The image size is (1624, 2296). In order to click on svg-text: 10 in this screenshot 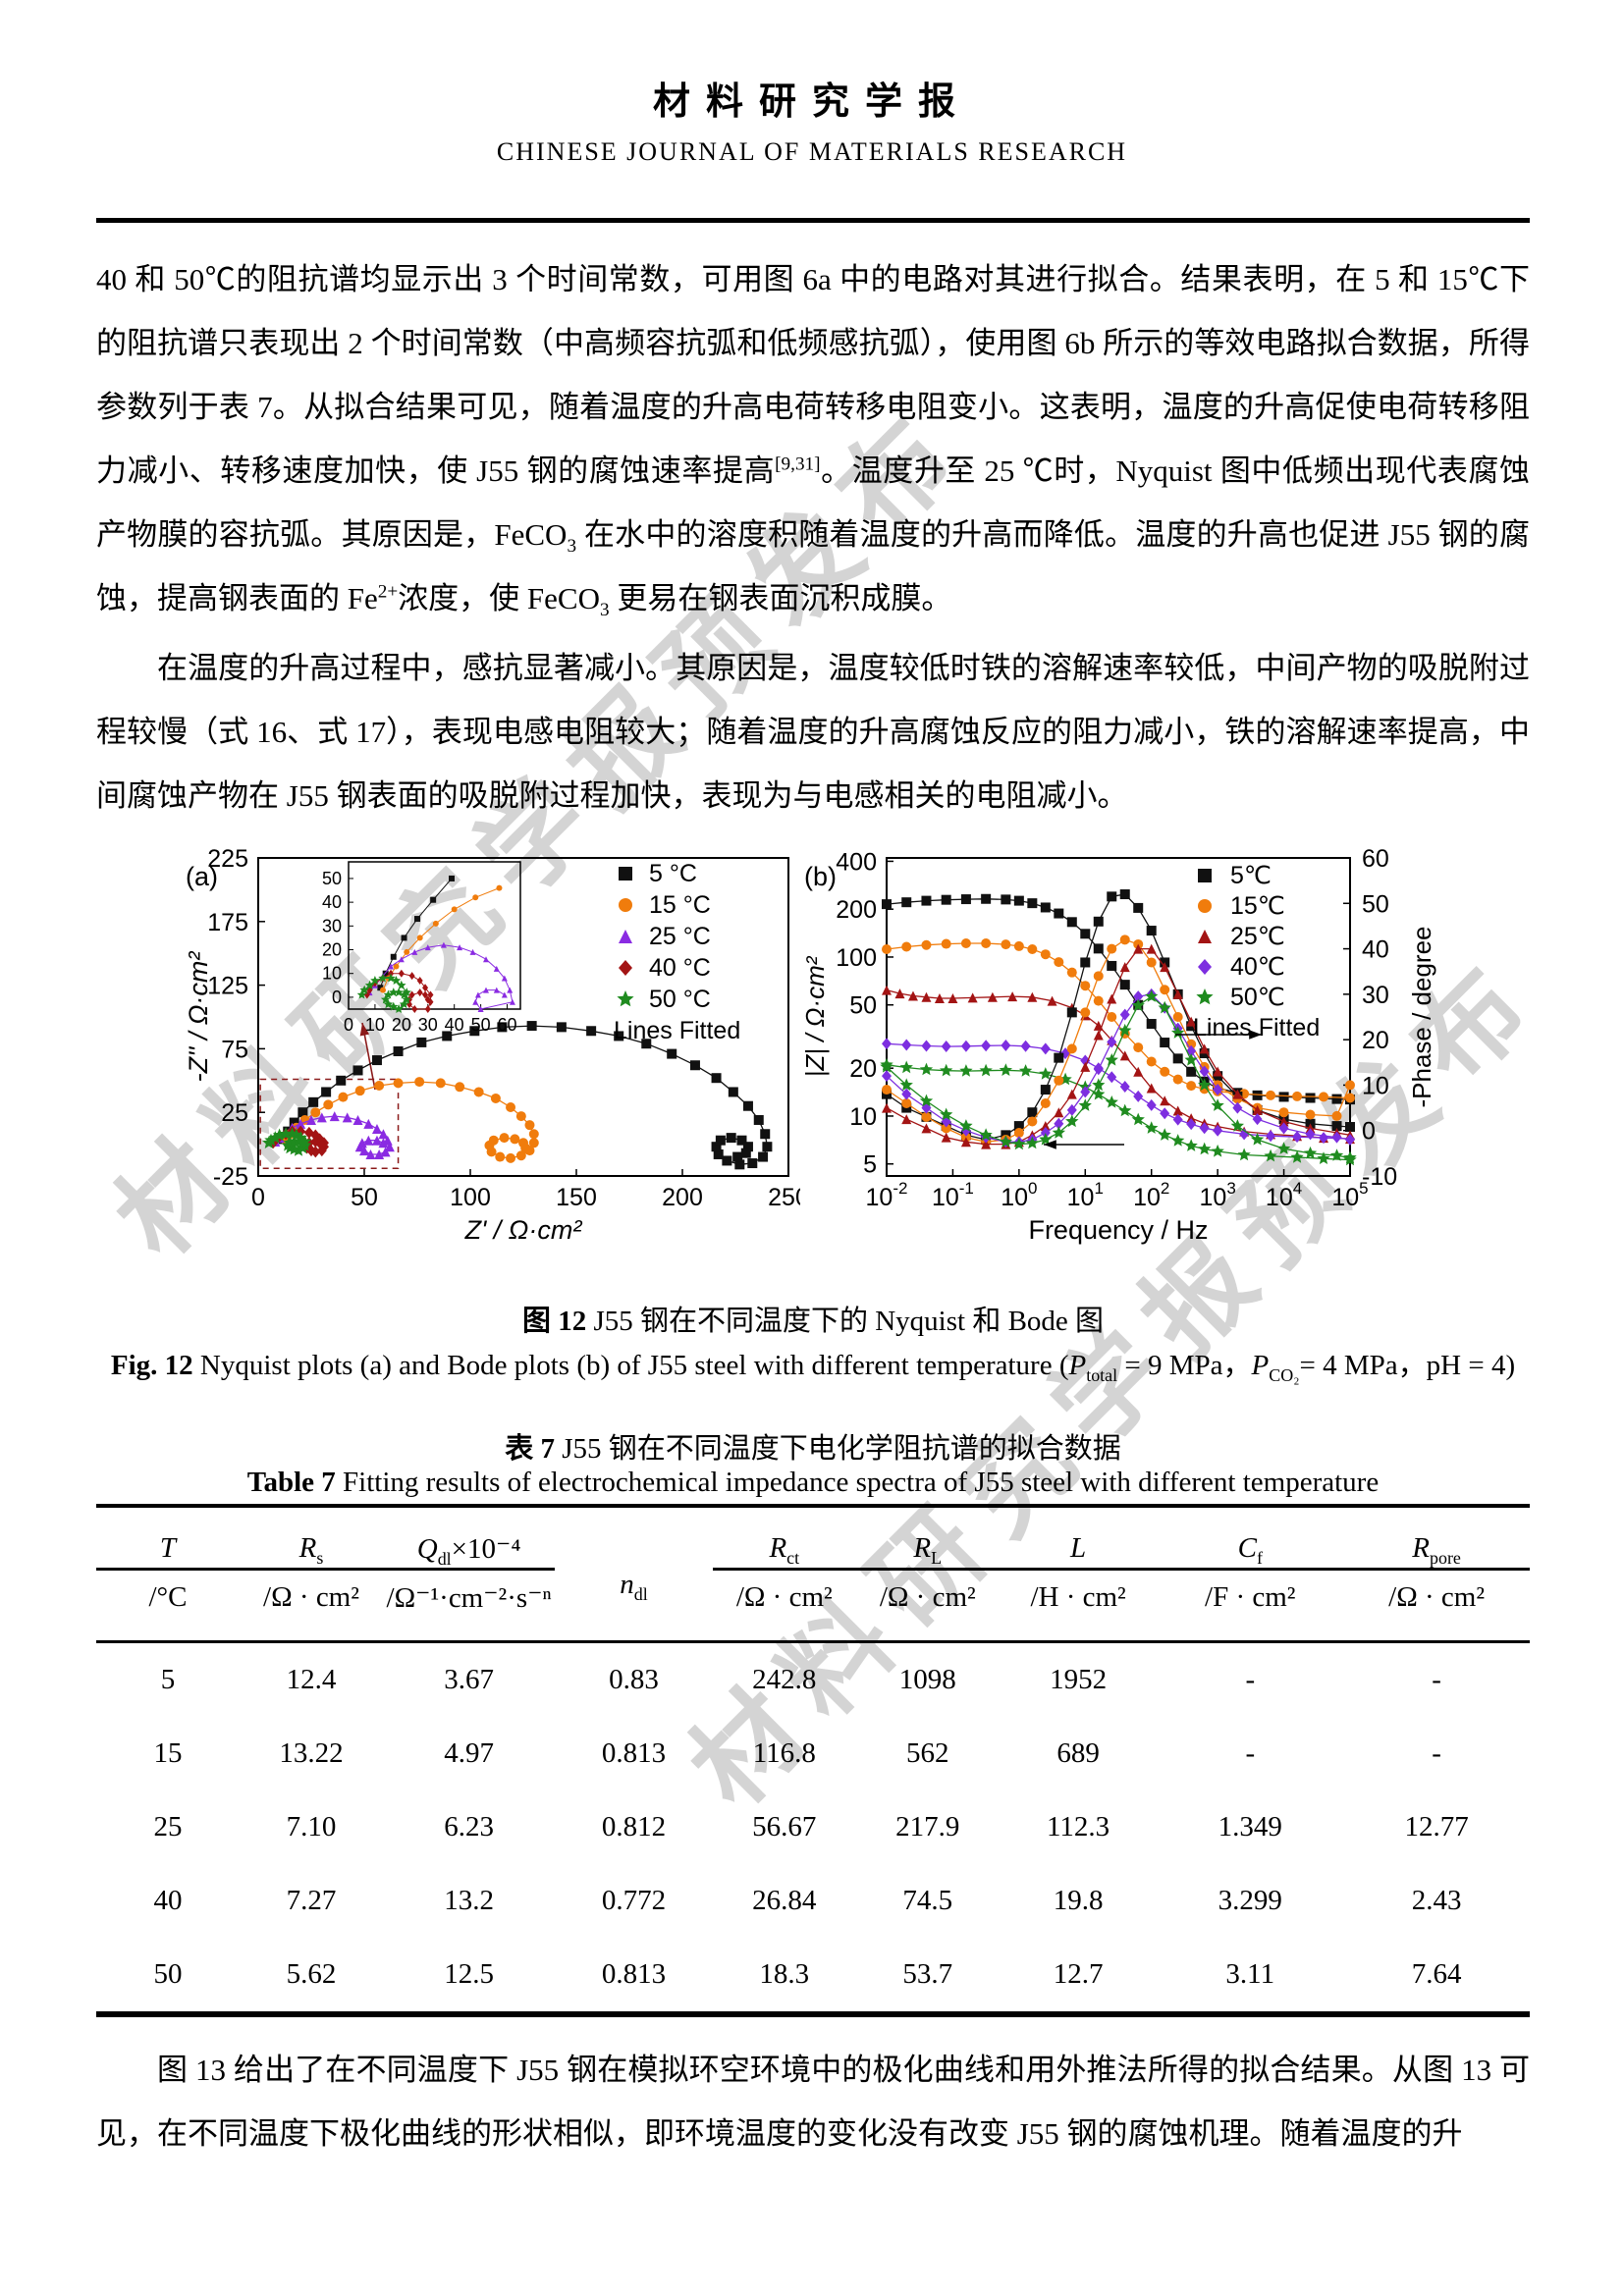, I will do `click(863, 1117)`.